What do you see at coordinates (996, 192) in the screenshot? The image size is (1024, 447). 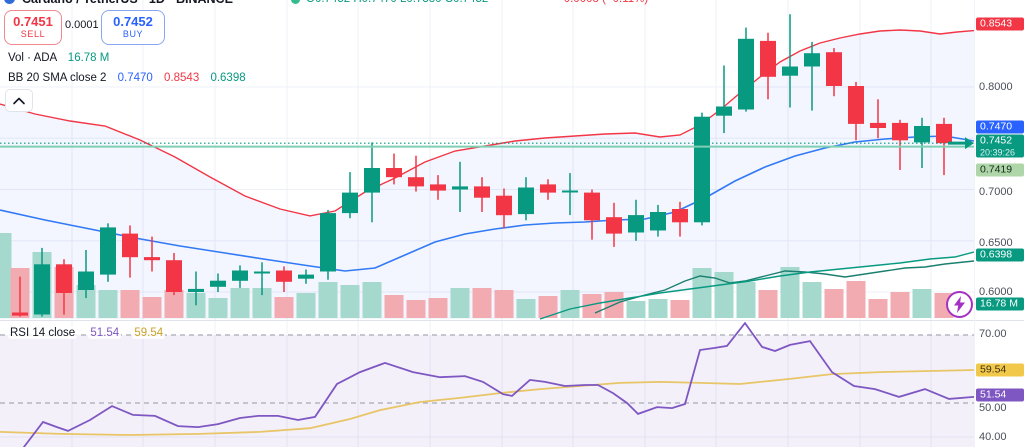 I see `axis-label: 0.7000` at bounding box center [996, 192].